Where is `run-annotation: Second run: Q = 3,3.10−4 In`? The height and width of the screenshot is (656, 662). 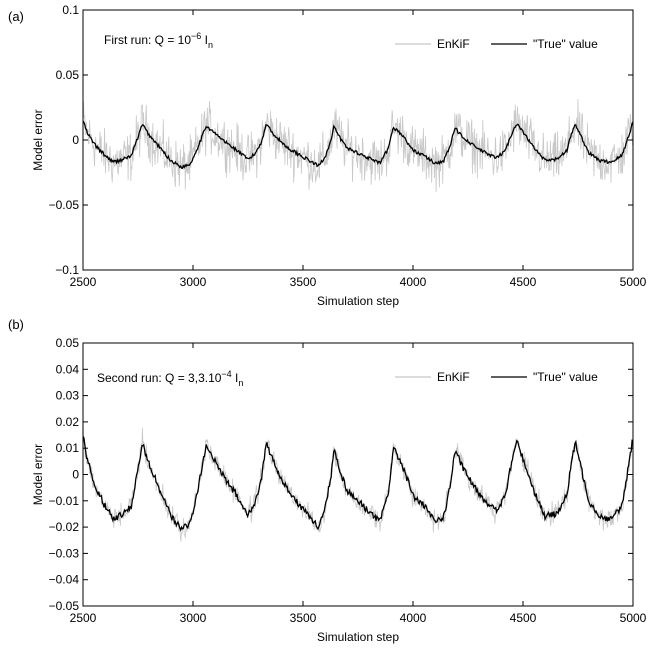
run-annotation: Second run: Q = 3,3.10−4 In is located at coordinates (170, 378).